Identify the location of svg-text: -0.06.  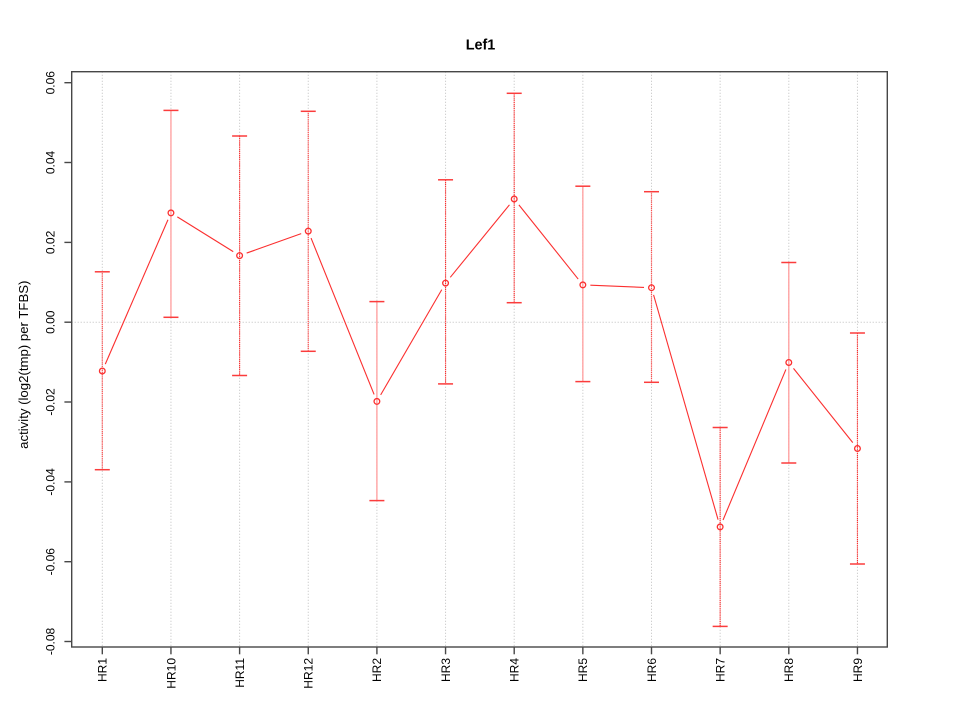
(51, 562).